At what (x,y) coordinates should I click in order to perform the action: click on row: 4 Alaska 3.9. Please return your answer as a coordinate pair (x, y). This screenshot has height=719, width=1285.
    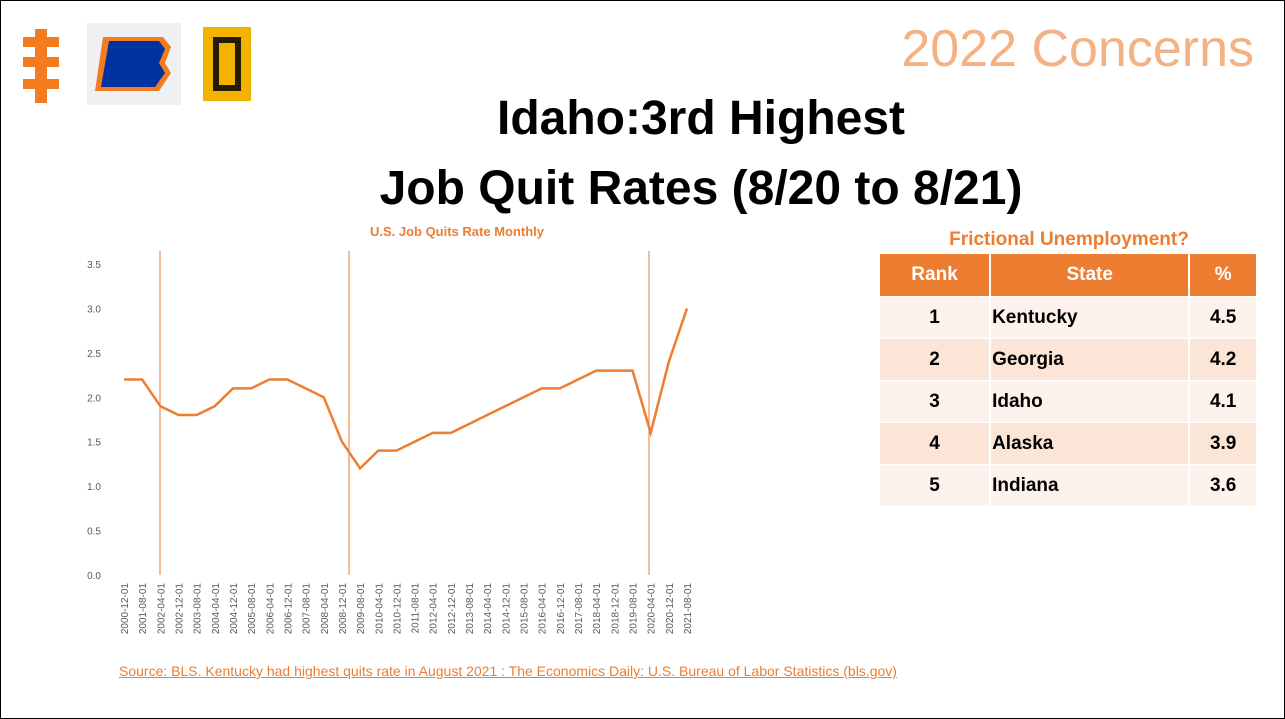
    Looking at the image, I should click on (1069, 443).